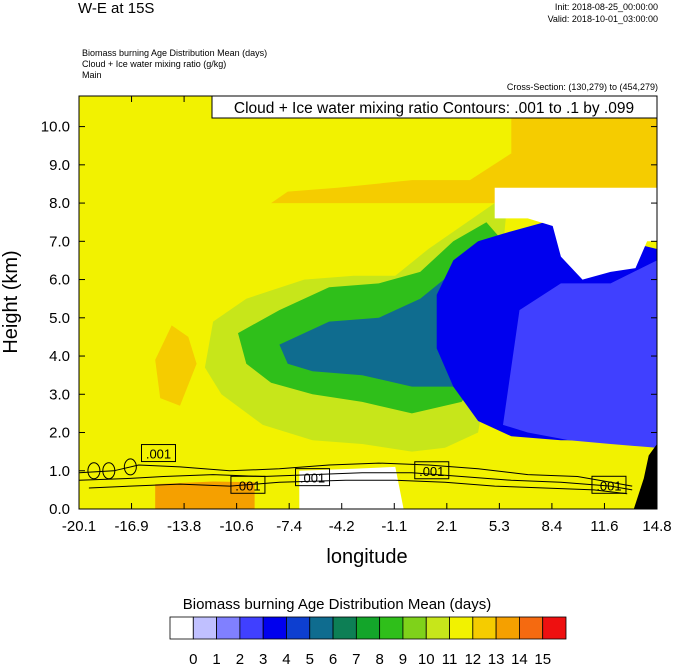  Describe the element at coordinates (92, 75) in the screenshot. I see `field-line-3: Main` at that location.